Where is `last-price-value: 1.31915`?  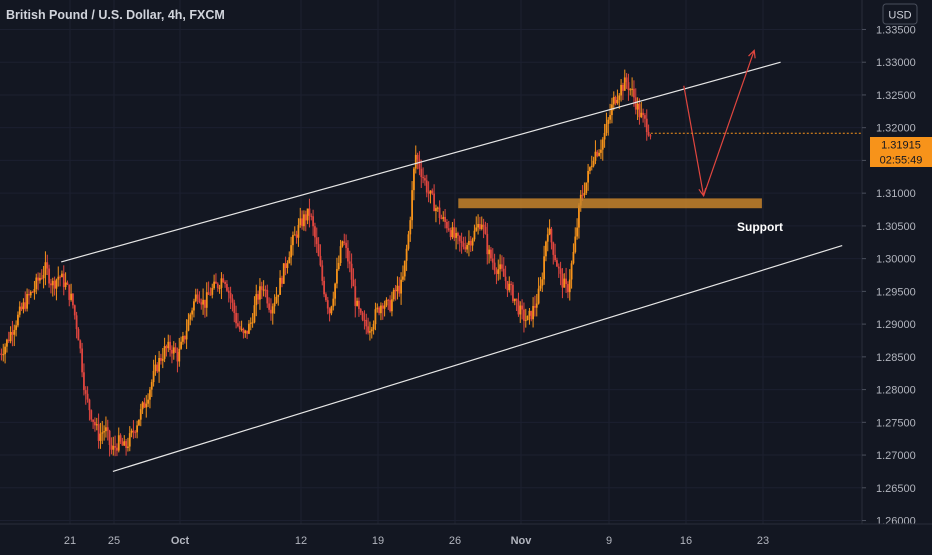
last-price-value: 1.31915 is located at coordinates (901, 146).